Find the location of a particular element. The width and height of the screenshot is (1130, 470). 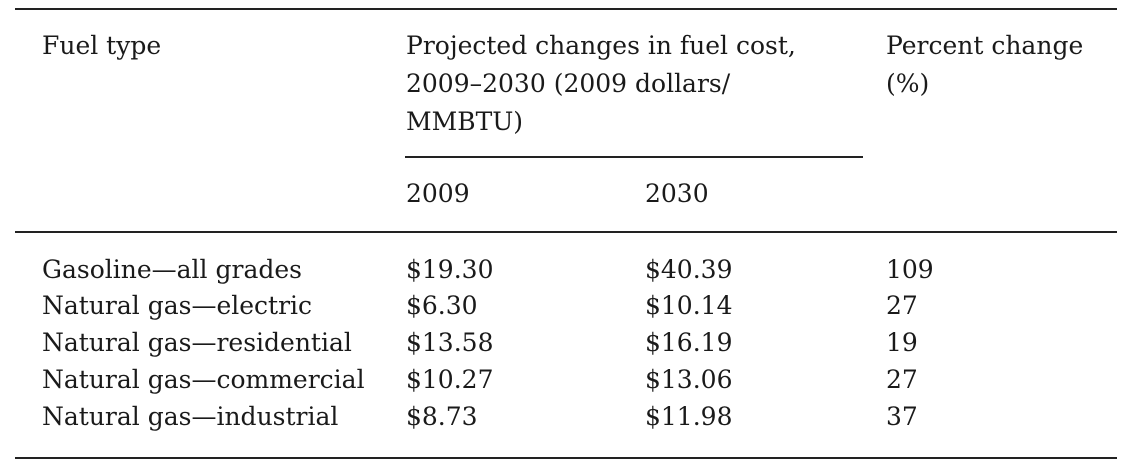

row-fuel: Natural gas—electric is located at coordinates (177, 305).